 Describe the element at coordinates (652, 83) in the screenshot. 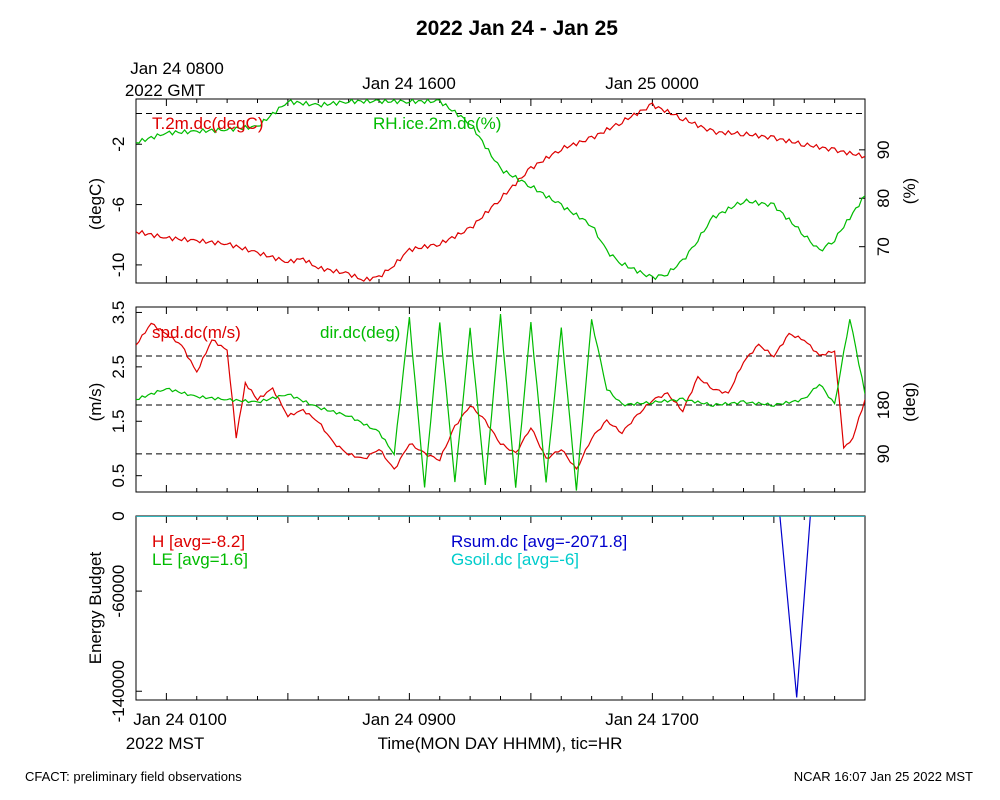

I see `top-axis-label-2: Jan 25 0000` at that location.